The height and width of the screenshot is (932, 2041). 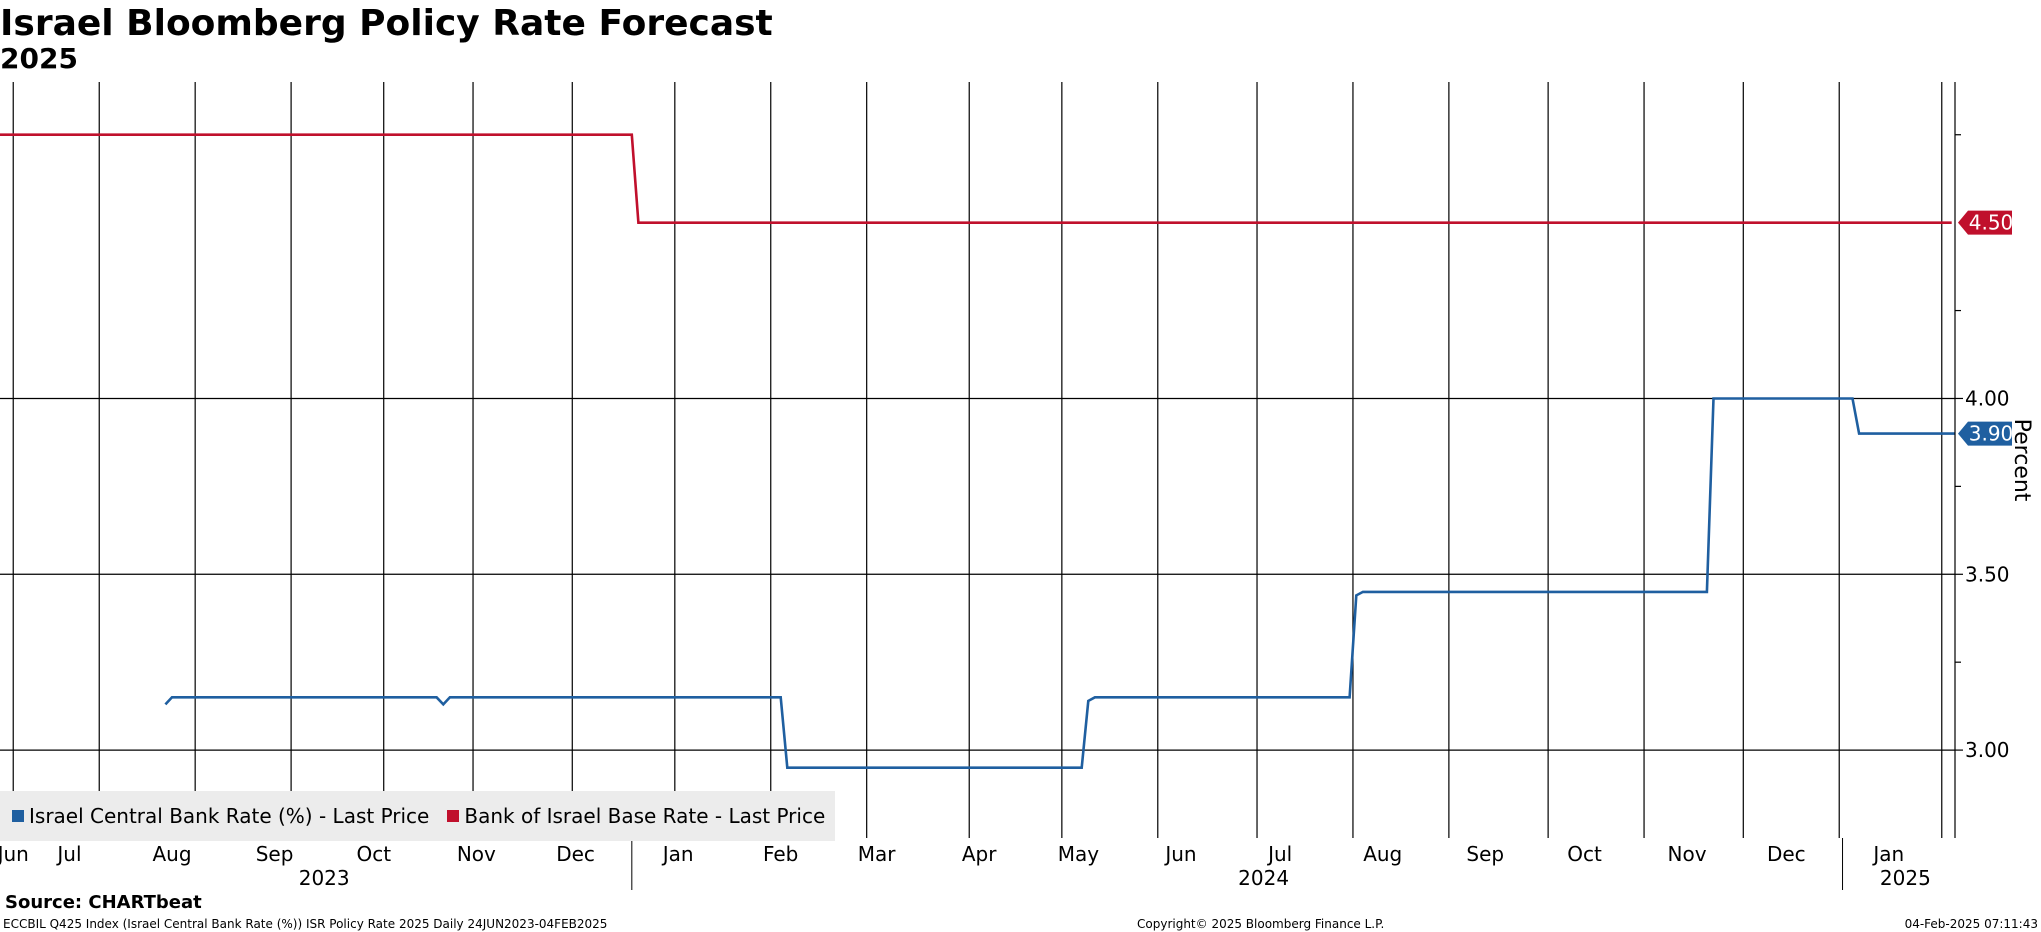 What do you see at coordinates (1987, 750) in the screenshot?
I see `y-tick-label: 3.00` at bounding box center [1987, 750].